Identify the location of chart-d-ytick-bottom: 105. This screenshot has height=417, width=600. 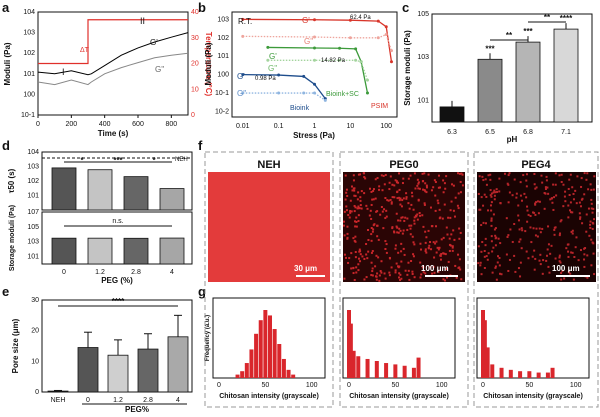
(33, 227).